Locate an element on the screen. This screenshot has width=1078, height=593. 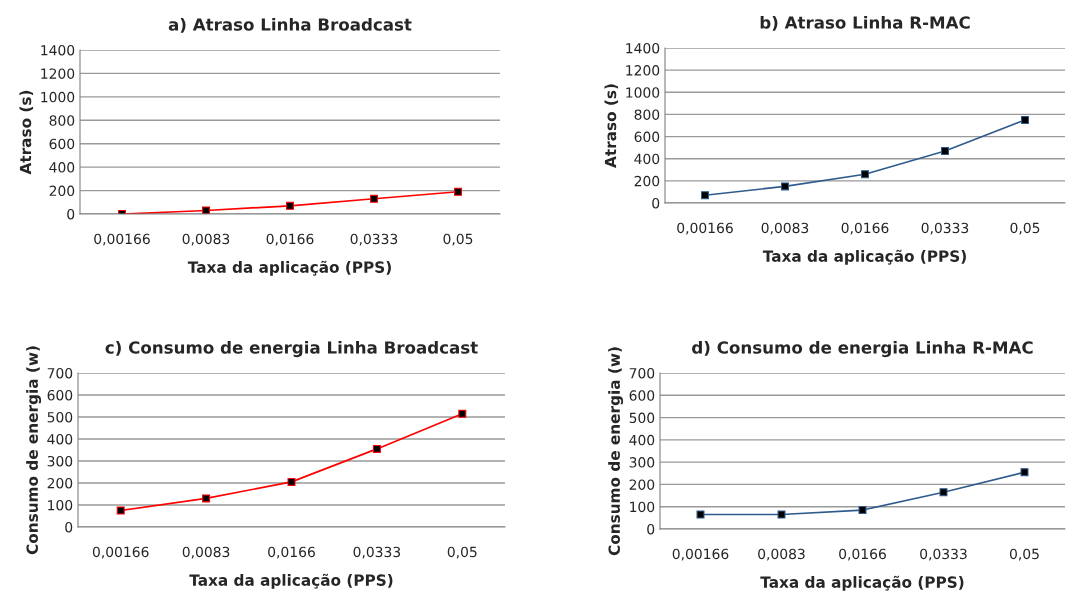
chart-title: b) Atraso Linha R-MAC is located at coordinates (865, 23).